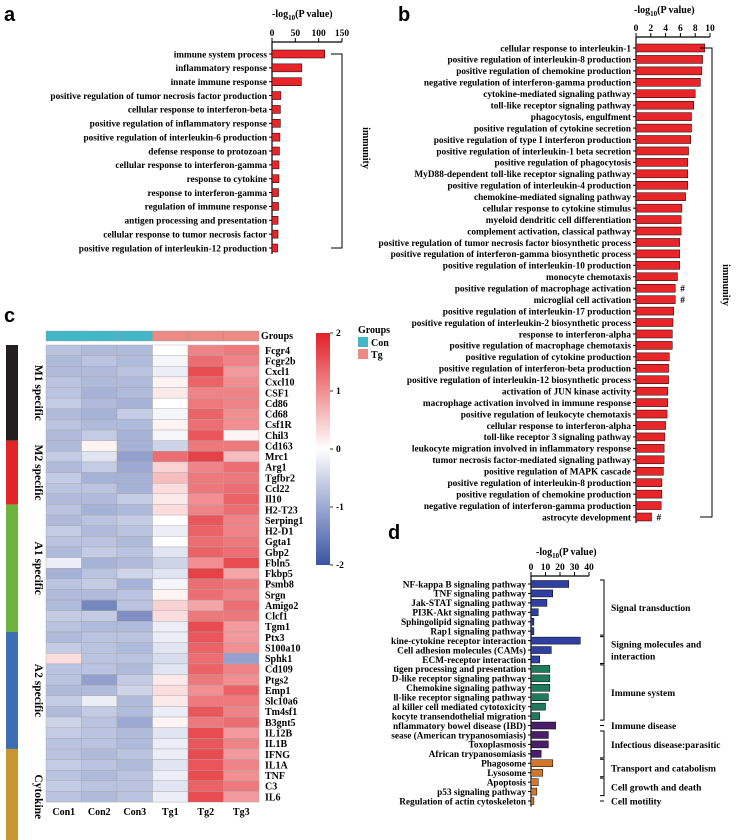  What do you see at coordinates (279, 733) in the screenshot?
I see `heatmap-gene-label: IL12B` at bounding box center [279, 733].